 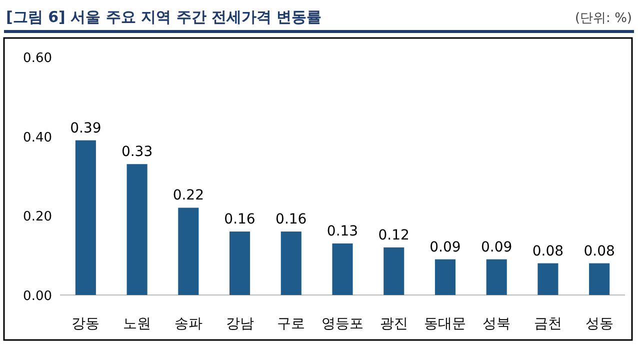 What do you see at coordinates (342, 231) in the screenshot?
I see `data-label: 0.13` at bounding box center [342, 231].